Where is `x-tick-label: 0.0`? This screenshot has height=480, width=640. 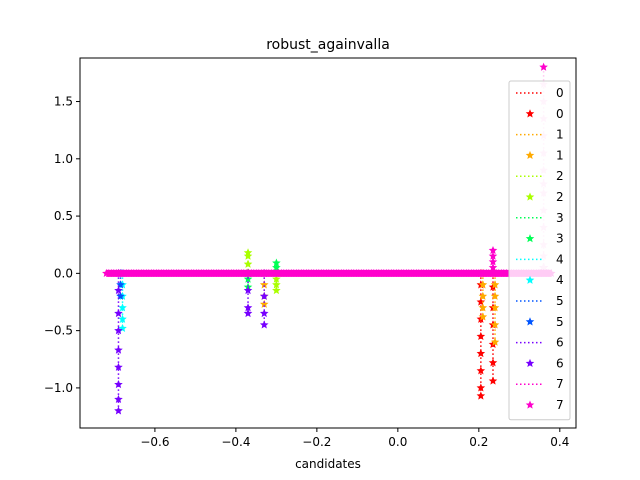 x-tick-label: 0.0 is located at coordinates (397, 442).